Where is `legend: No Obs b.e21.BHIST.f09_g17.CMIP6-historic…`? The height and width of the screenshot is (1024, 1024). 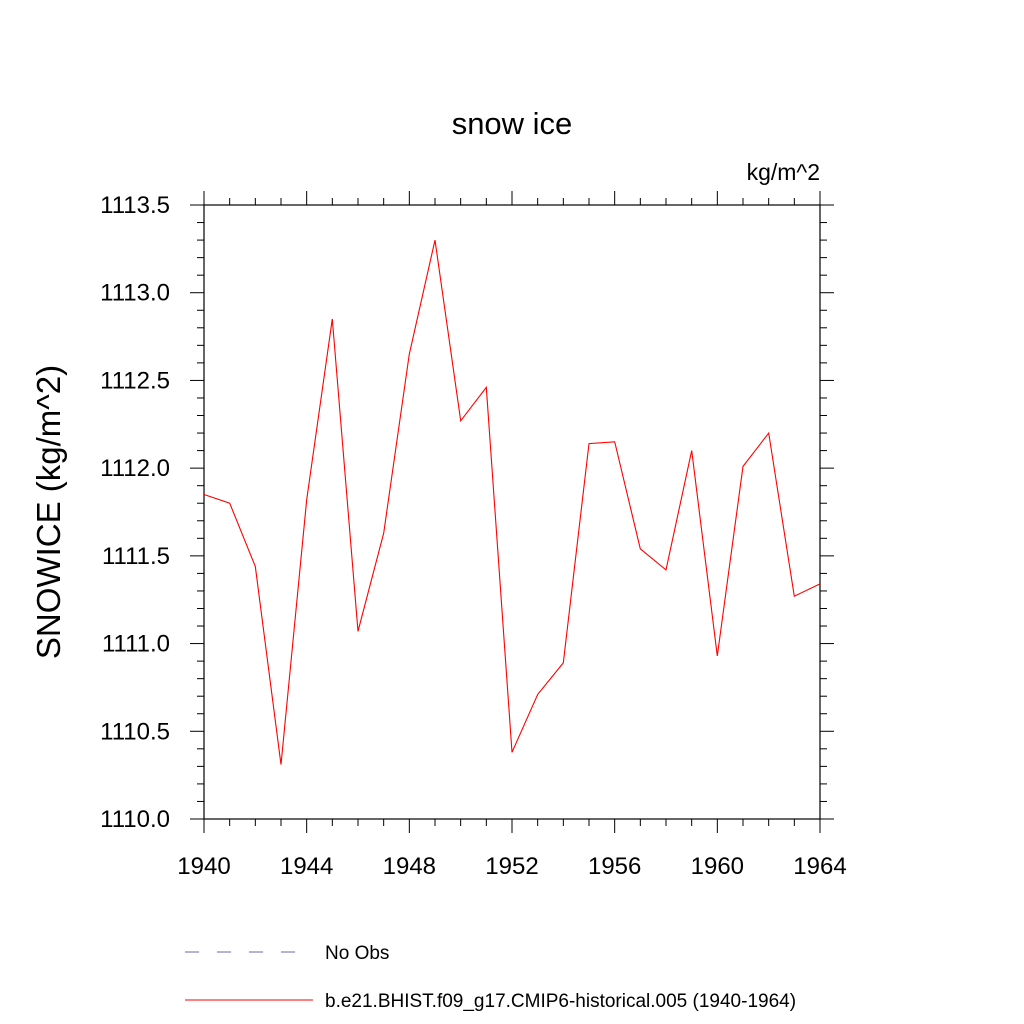
legend: No Obs b.e21.BHIST.f09_g17.CMIP6-historic… is located at coordinates (490, 977).